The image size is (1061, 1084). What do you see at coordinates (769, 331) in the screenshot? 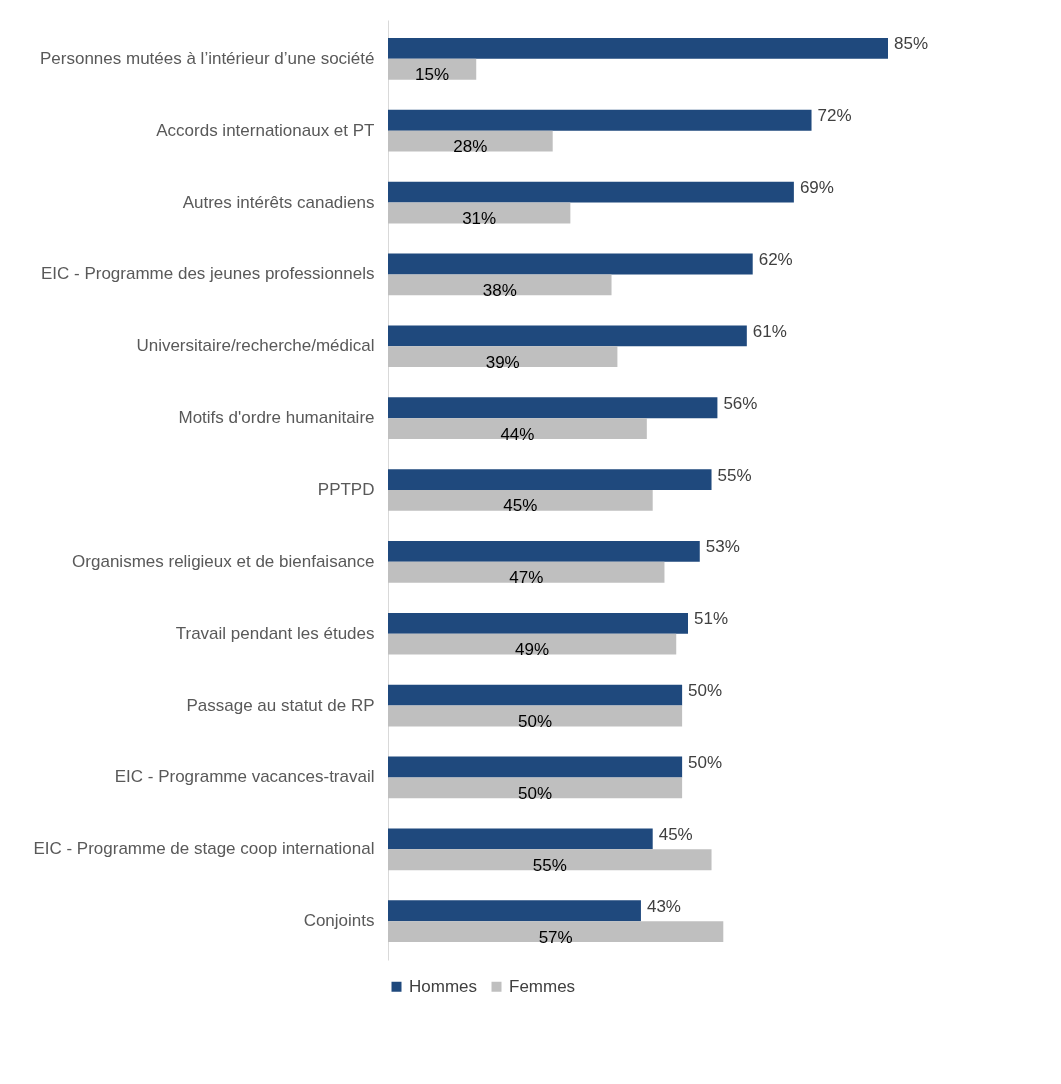
I see `data-label: 61%` at bounding box center [769, 331].